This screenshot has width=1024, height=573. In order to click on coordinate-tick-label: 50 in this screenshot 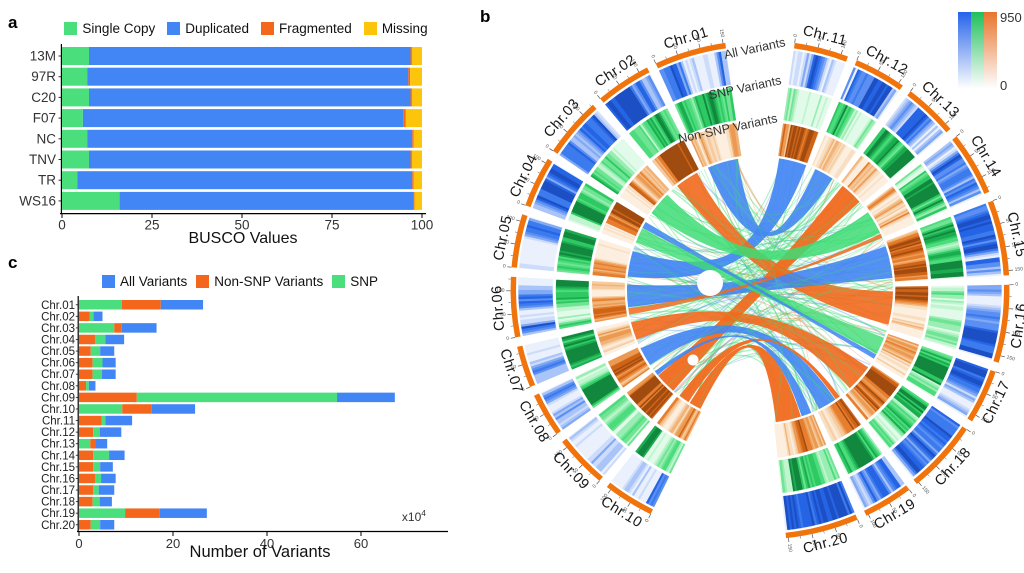, I will do `click(503, 315)`.